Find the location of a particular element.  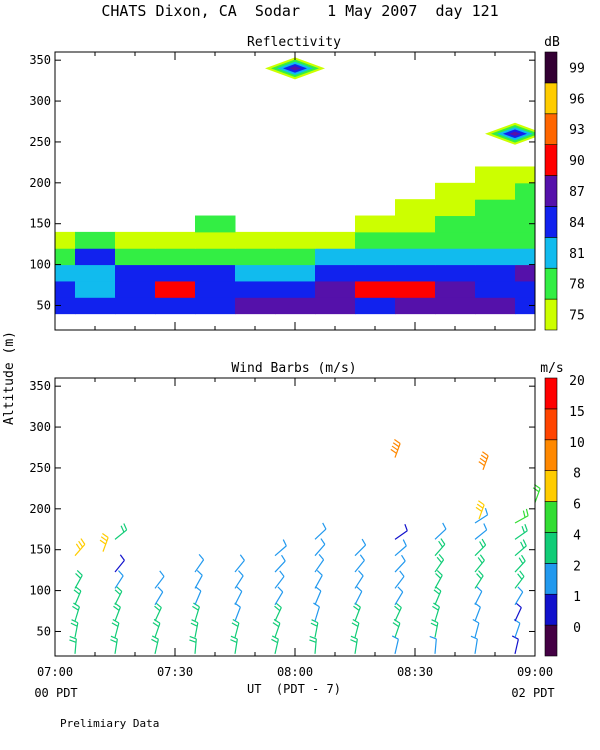

figure-title: CHATS Dixon, CA Sodar 1 May 2007 day 121 is located at coordinates (299, 11).